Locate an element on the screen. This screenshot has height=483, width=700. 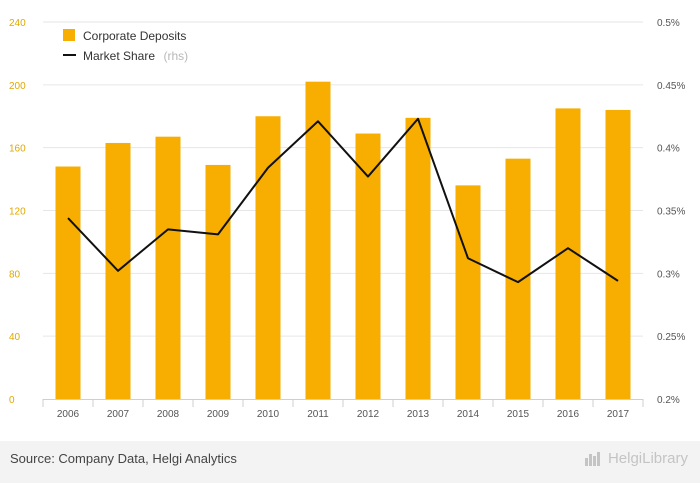
x-tick-label: 2006 is located at coordinates (68, 414).